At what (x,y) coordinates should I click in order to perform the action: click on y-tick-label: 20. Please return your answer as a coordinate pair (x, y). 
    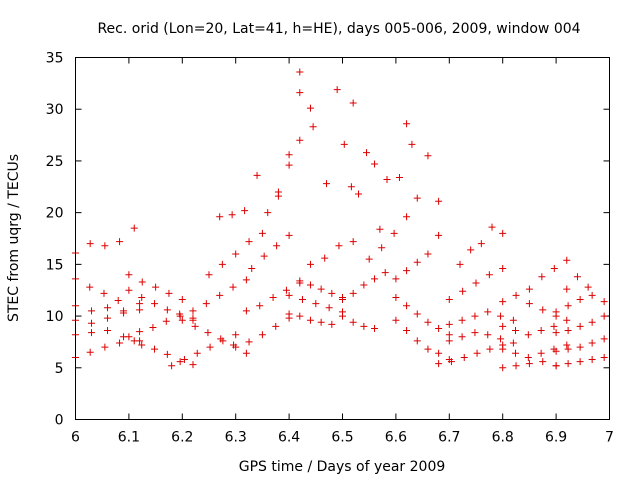
    Looking at the image, I should click on (55, 214).